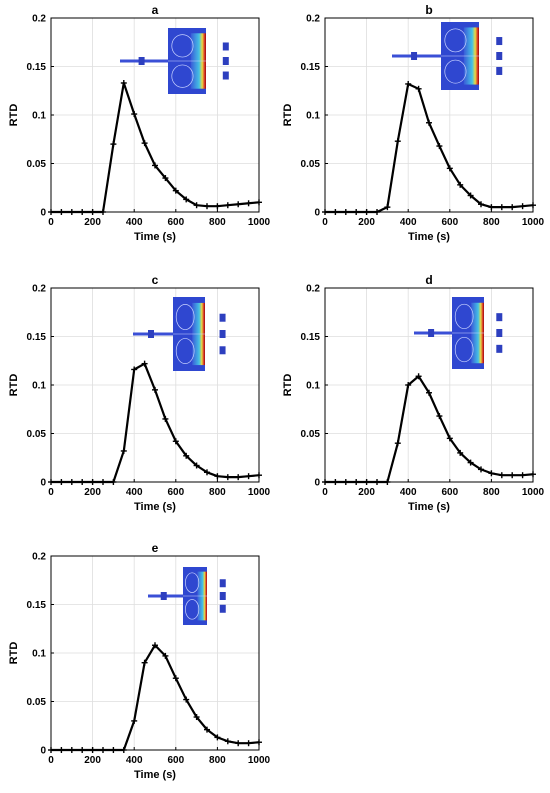  I want to click on panel-title: e, so click(155, 548).